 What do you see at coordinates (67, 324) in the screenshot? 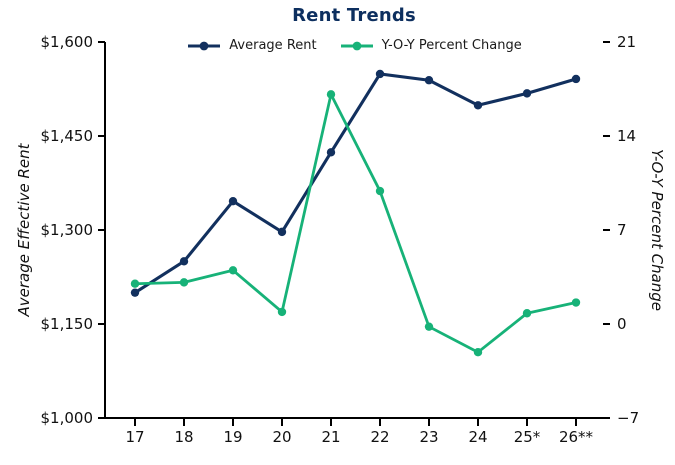
I see `left-axis-tick-label: $1,150` at bounding box center [67, 324].